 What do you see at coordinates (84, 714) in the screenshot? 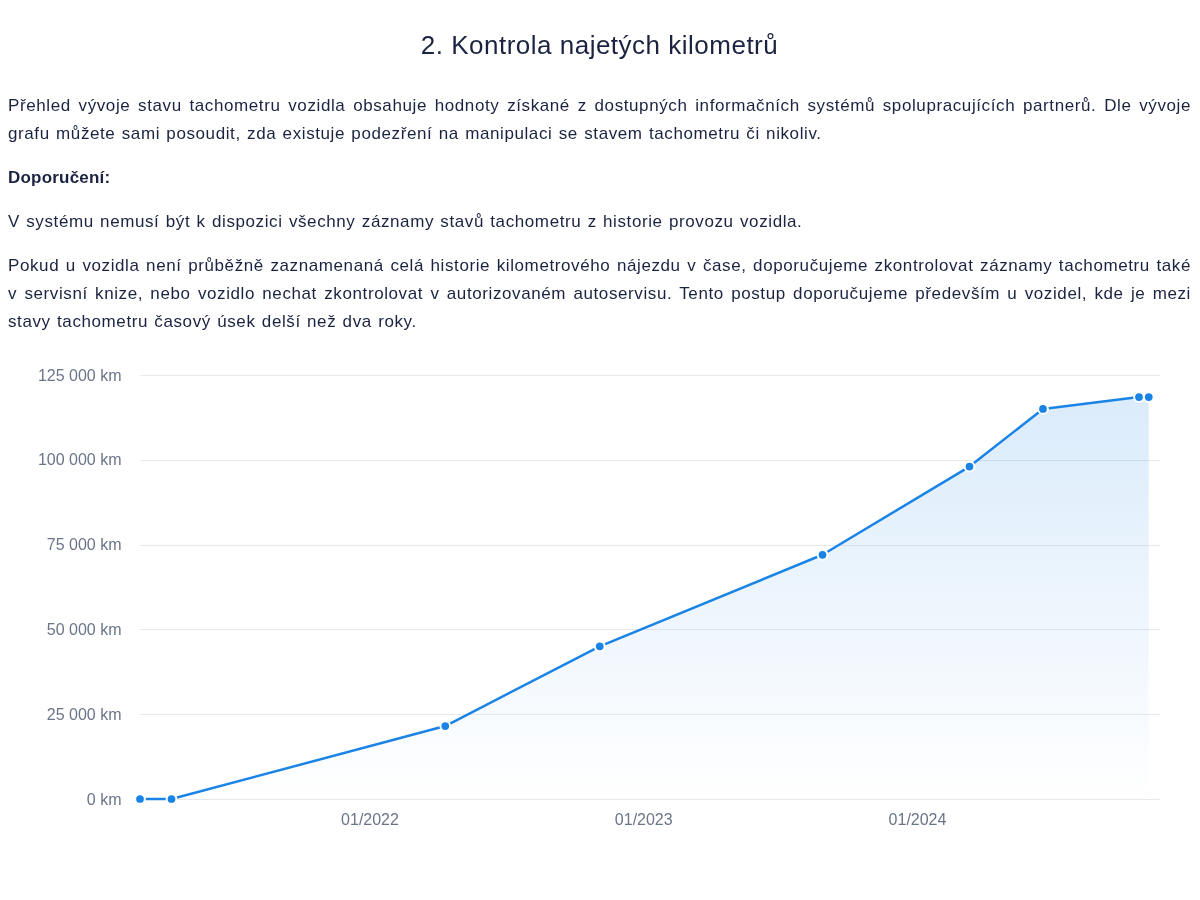
I see `y-tick-label: 25 000 km` at bounding box center [84, 714].